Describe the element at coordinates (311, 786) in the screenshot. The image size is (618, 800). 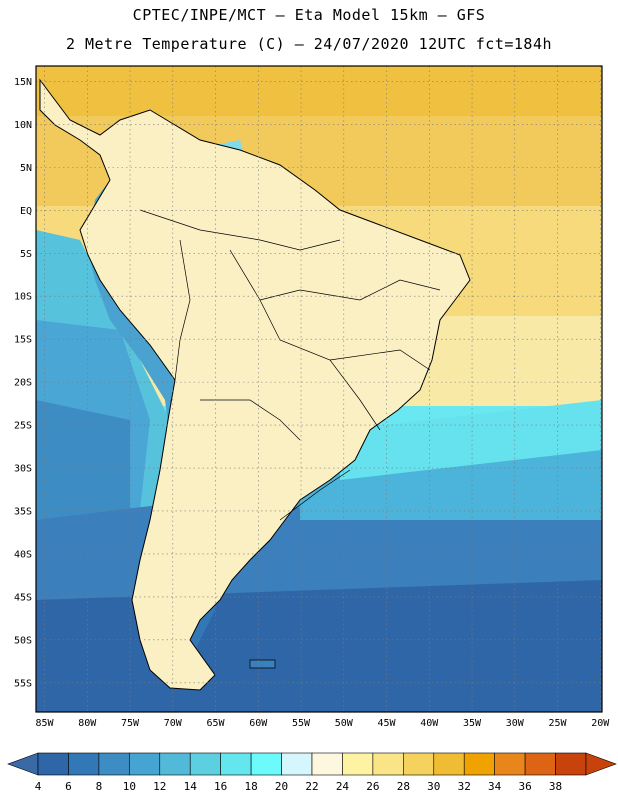
I see `colorbar-label: 22` at that location.